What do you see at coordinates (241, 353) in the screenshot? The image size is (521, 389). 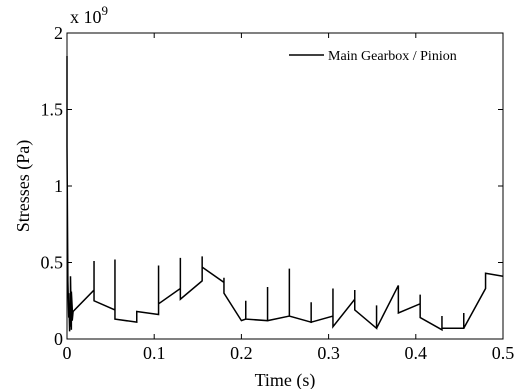 I see `x-tick-label: 0.2` at bounding box center [241, 353].